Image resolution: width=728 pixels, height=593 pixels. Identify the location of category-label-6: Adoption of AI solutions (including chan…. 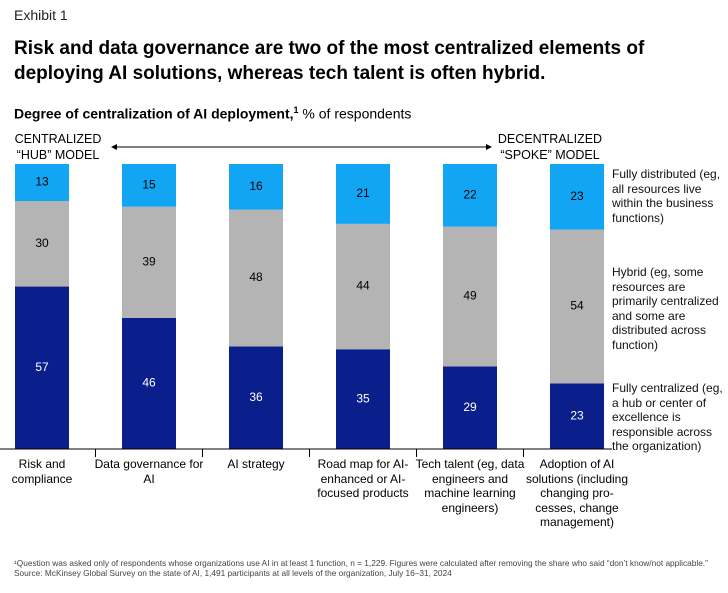
(577, 493).